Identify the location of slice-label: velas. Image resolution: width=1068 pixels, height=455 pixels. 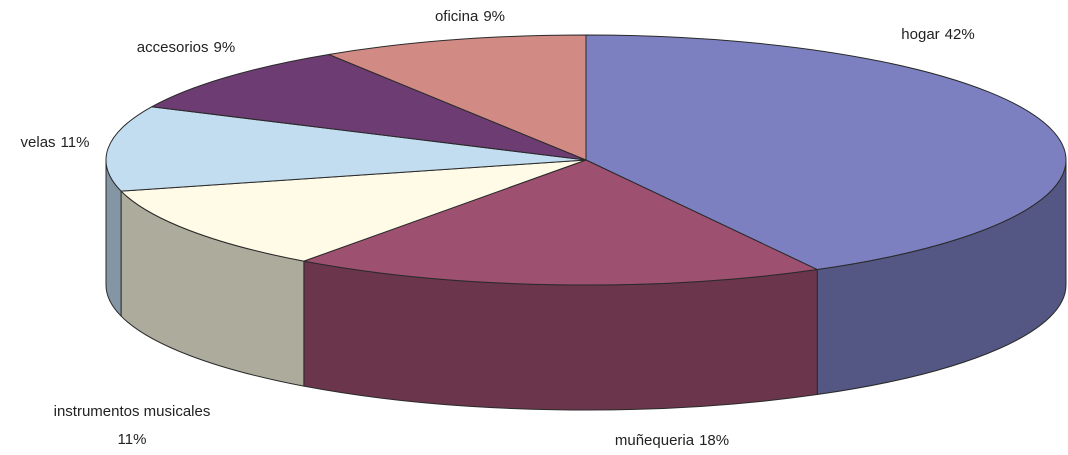
(38, 142).